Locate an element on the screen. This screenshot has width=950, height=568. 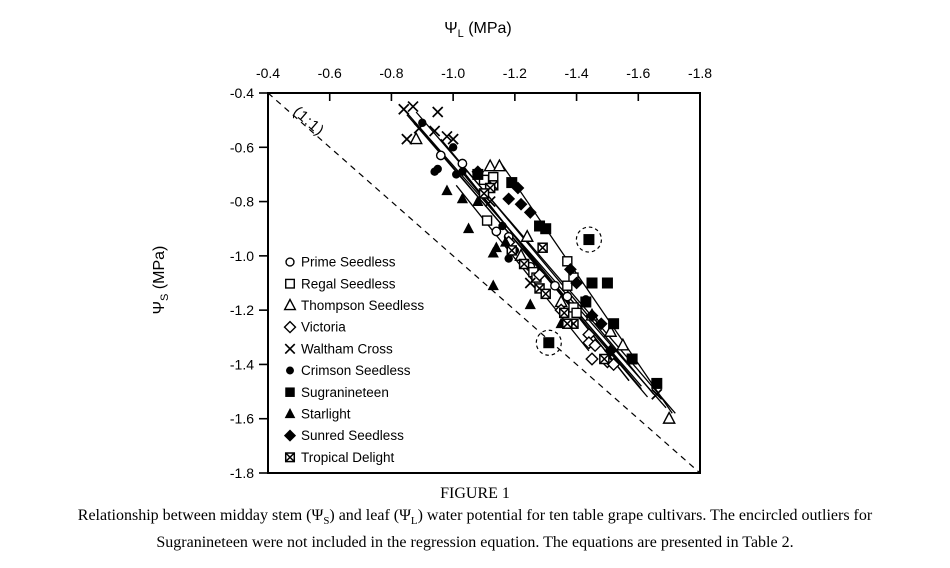
x-tick-label: -0.6 is located at coordinates (330, 73).